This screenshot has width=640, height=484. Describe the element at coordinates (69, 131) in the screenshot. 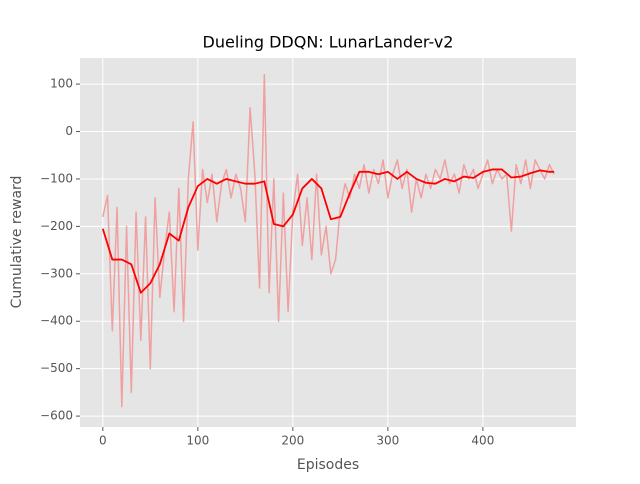

I see `y-tick-label: 0` at that location.